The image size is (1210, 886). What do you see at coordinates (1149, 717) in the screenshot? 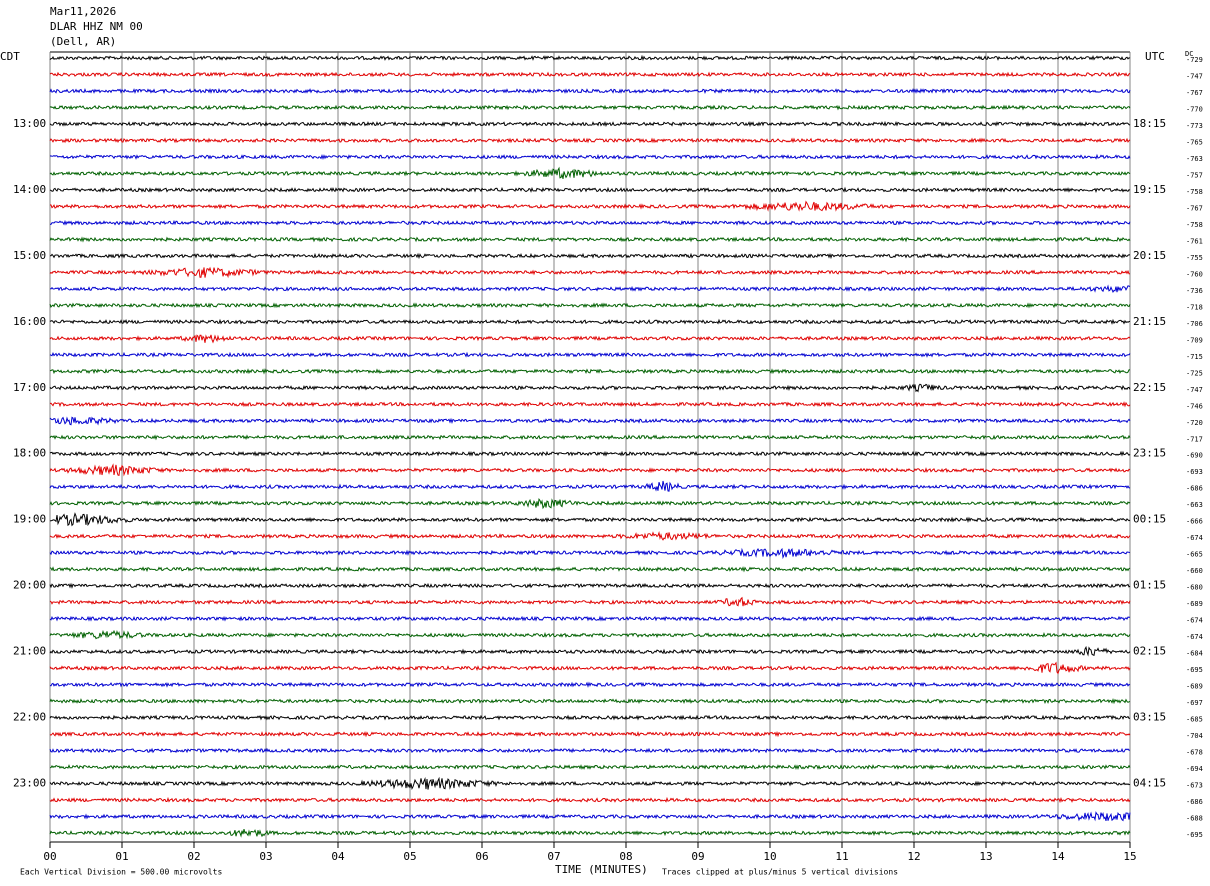
I see `right-hour: 03:15` at bounding box center [1149, 717].